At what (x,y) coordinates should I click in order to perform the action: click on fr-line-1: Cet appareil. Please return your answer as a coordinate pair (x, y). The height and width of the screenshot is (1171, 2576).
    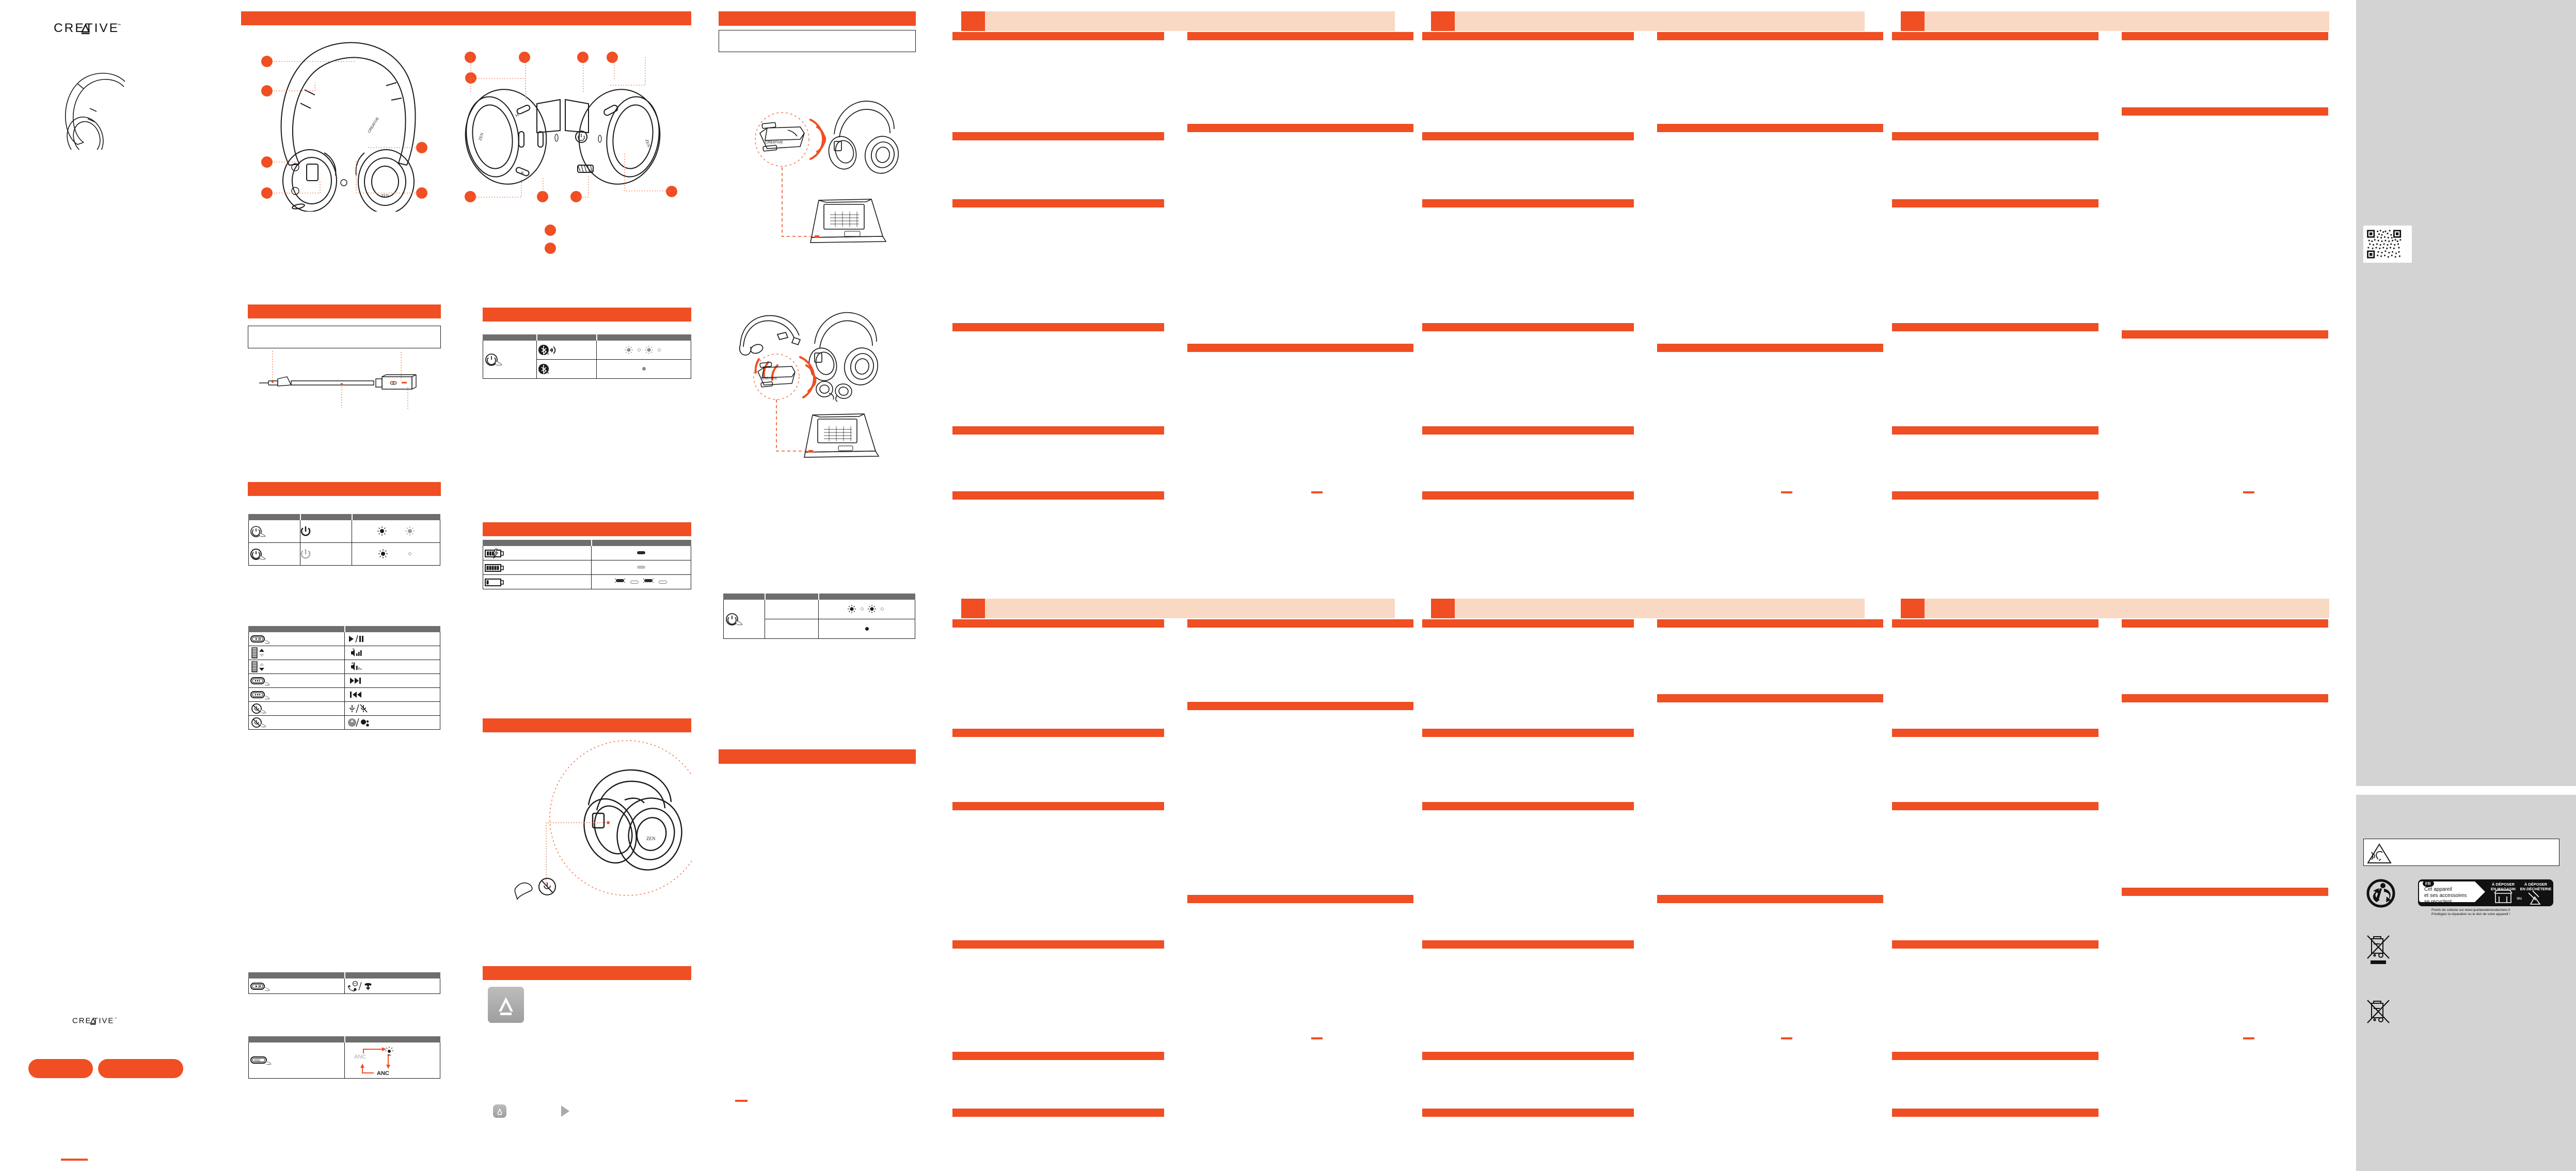
    Looking at the image, I should click on (2438, 889).